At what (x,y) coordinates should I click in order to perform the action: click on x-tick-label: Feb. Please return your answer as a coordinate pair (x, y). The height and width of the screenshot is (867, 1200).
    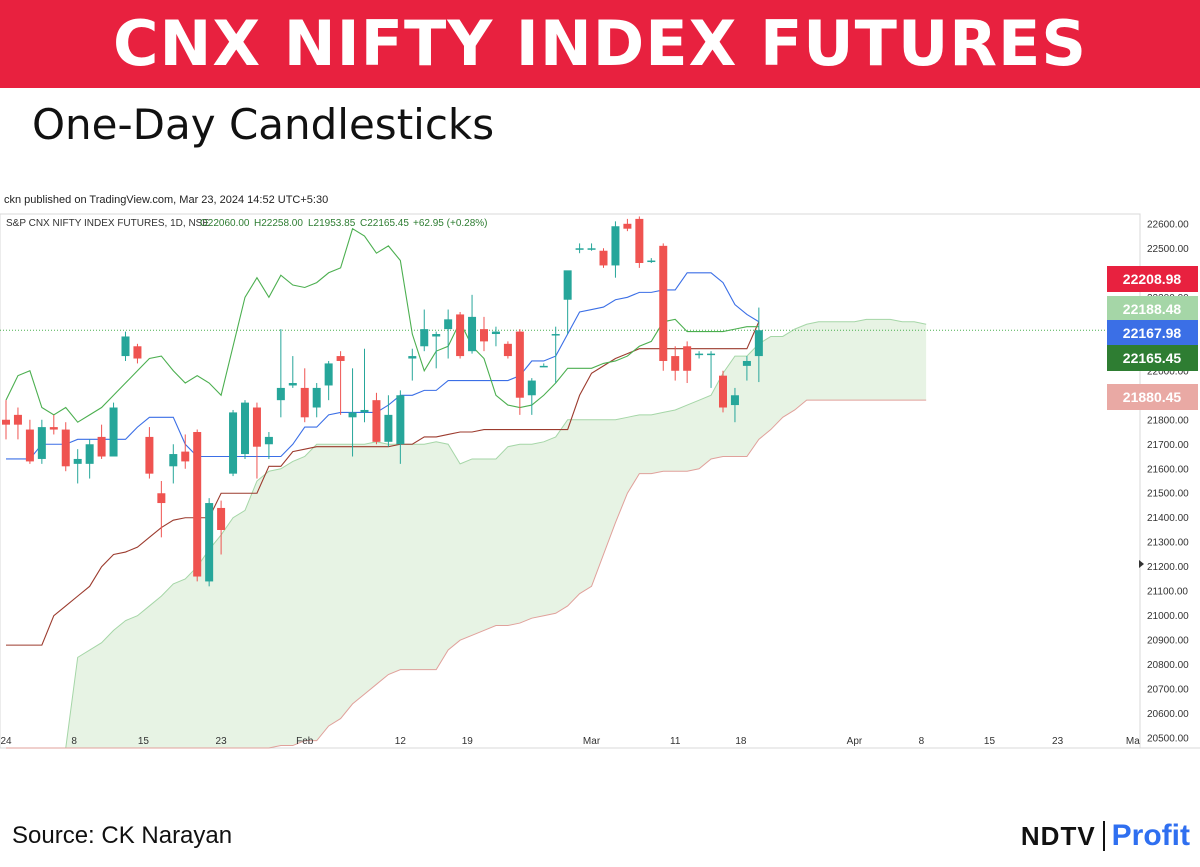
    Looking at the image, I should click on (305, 741).